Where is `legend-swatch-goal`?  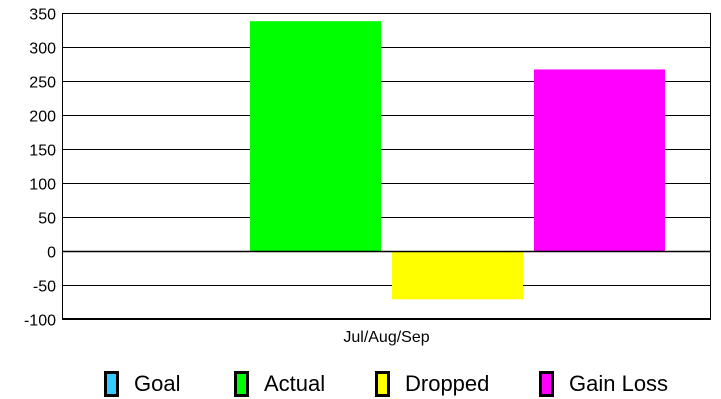
legend-swatch-goal is located at coordinates (111, 384).